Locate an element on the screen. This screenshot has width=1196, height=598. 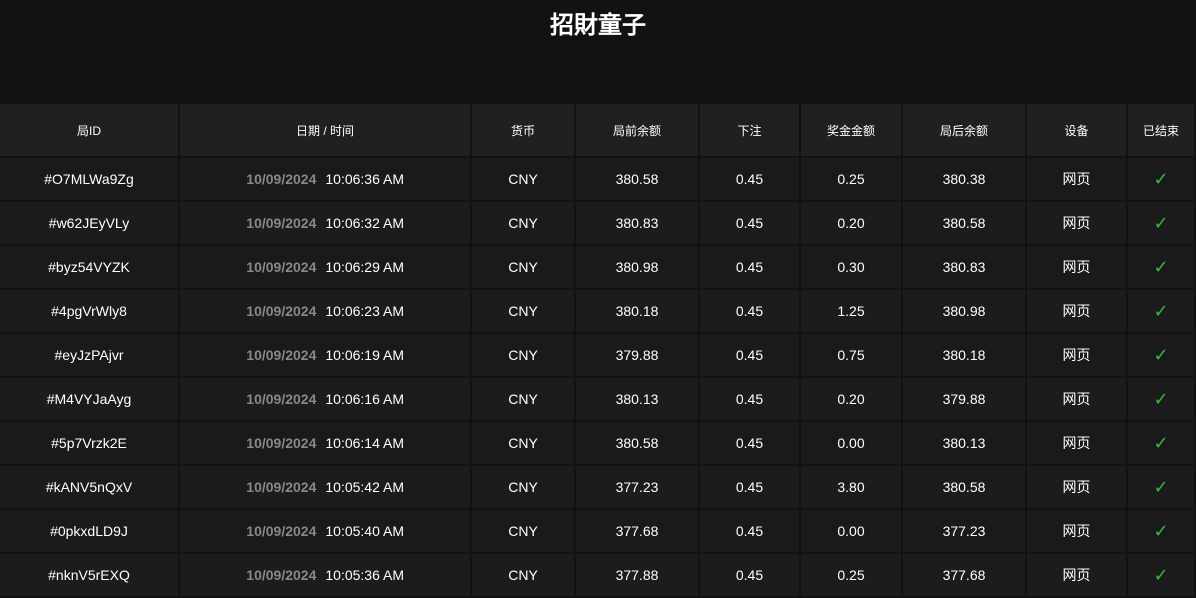
balance-before: 379.88 is located at coordinates (638, 356).